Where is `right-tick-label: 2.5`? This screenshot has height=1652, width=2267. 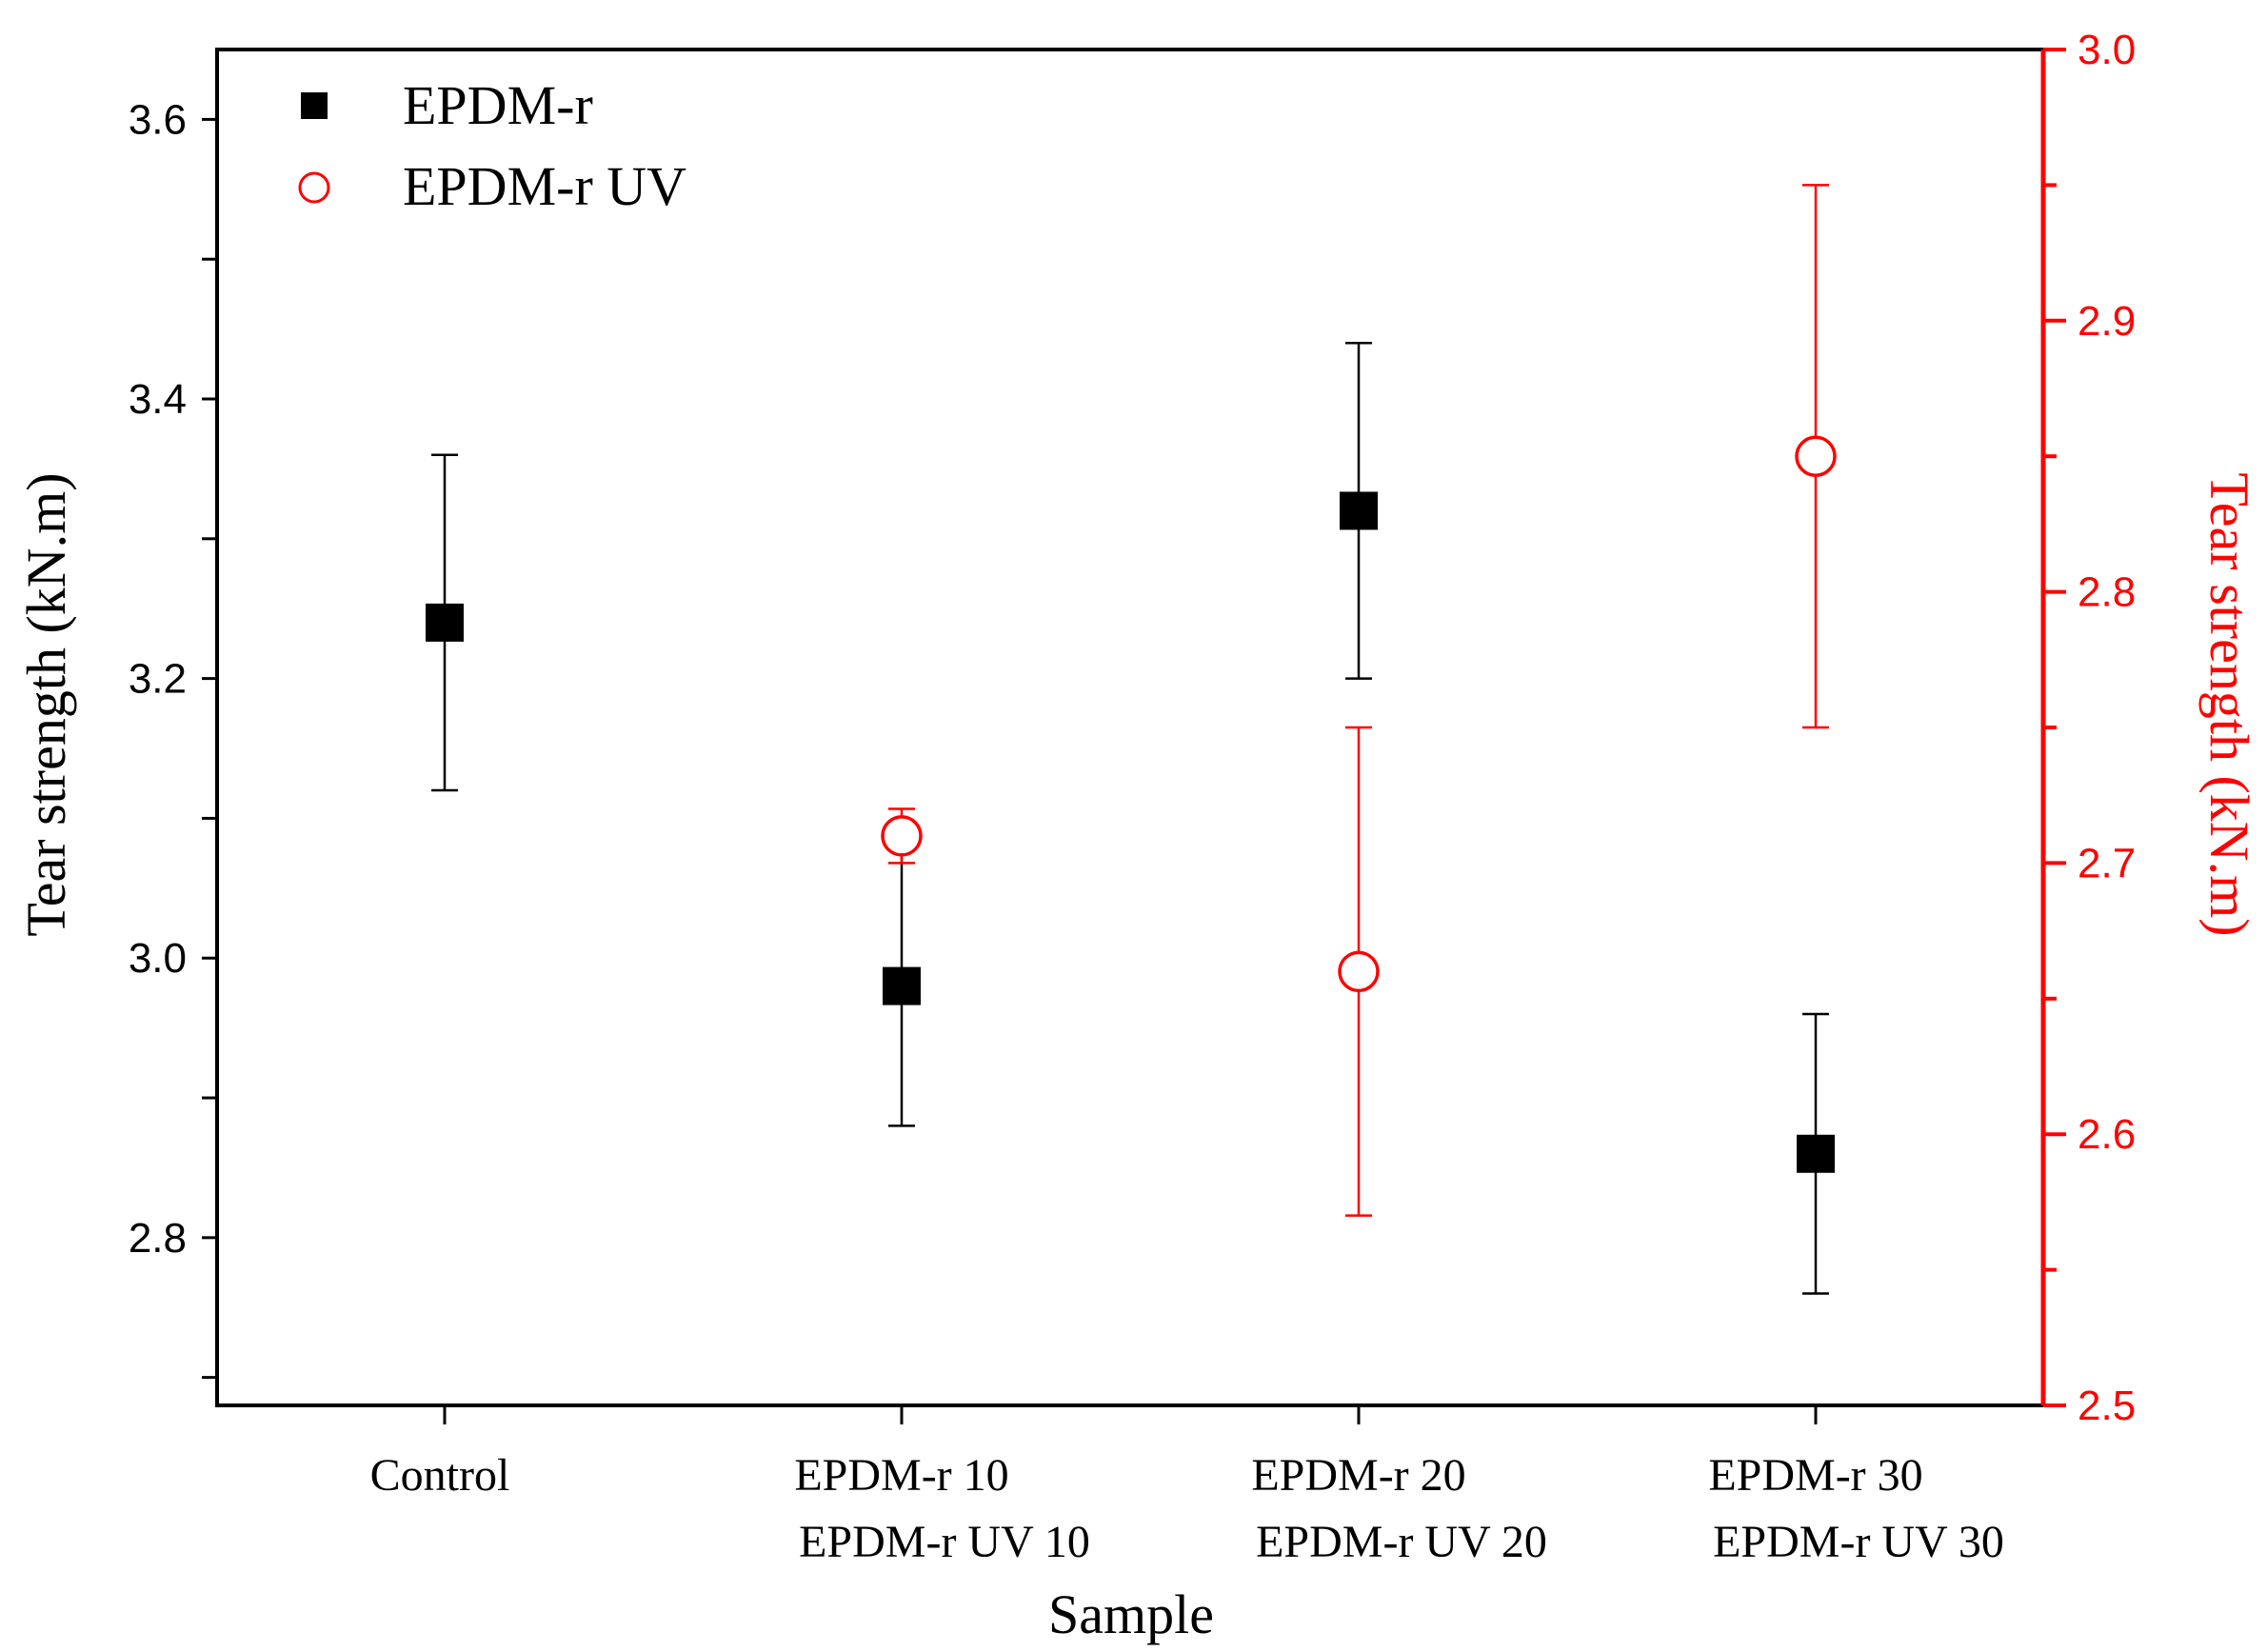 right-tick-label: 2.5 is located at coordinates (2107, 1406).